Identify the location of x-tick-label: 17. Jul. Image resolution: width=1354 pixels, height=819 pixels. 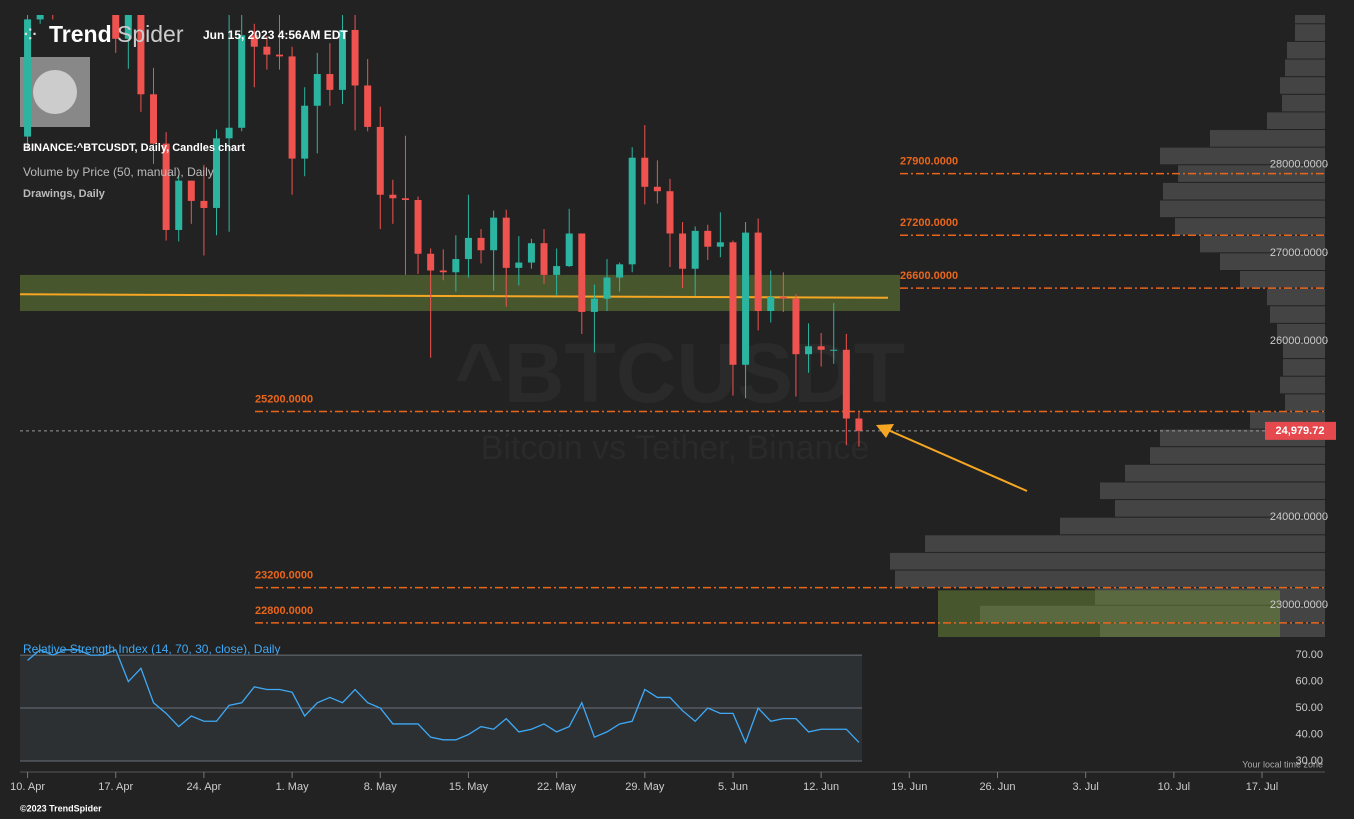
(1262, 787).